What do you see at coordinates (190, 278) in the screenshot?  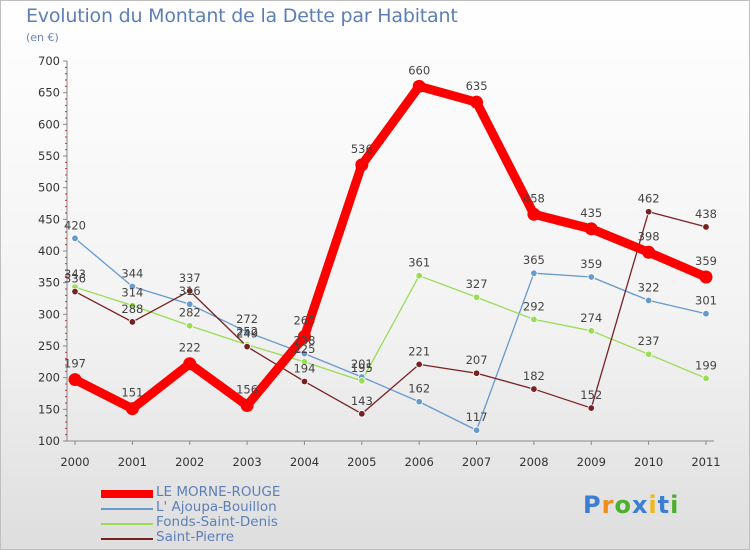 I see `data-label-saint-pierre: 337` at bounding box center [190, 278].